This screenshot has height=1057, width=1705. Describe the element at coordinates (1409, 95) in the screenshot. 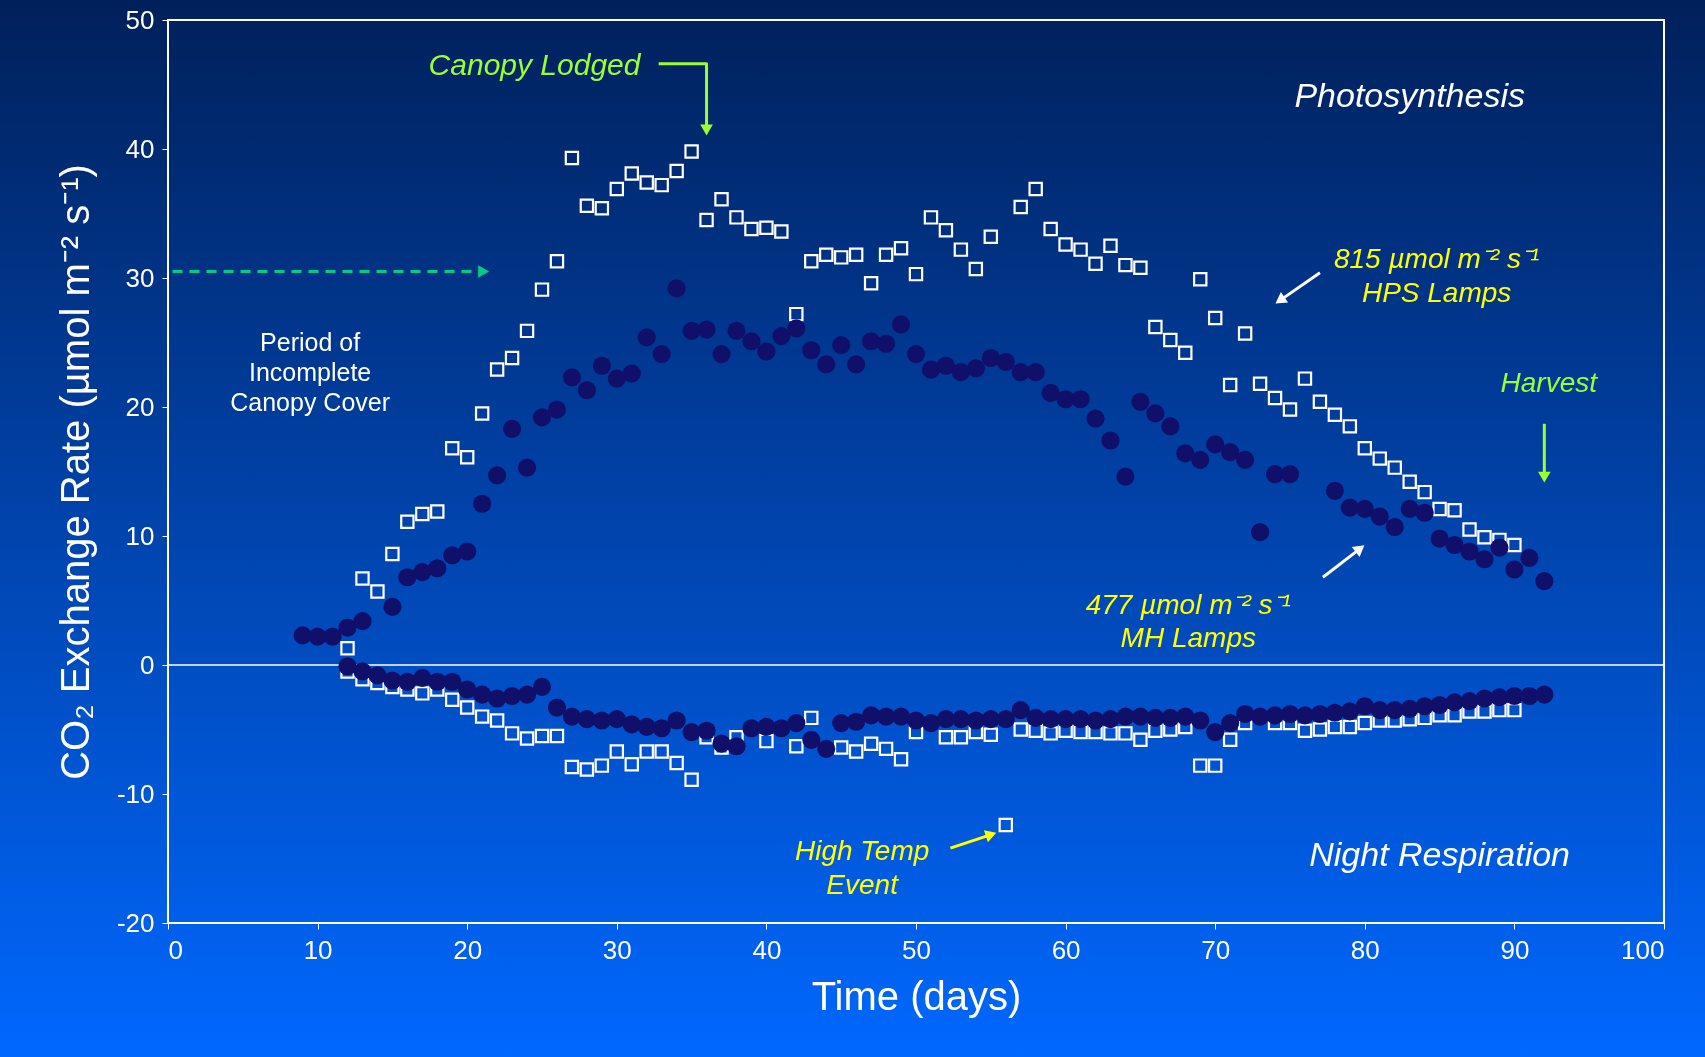

I see `annotation: Photosynthesis` at that location.